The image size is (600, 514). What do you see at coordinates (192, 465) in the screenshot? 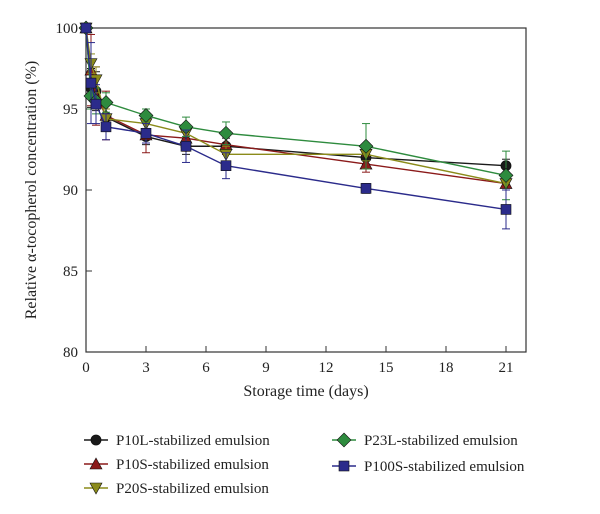
I see `legend-label: P10S-stabilized emulsion` at bounding box center [192, 465].